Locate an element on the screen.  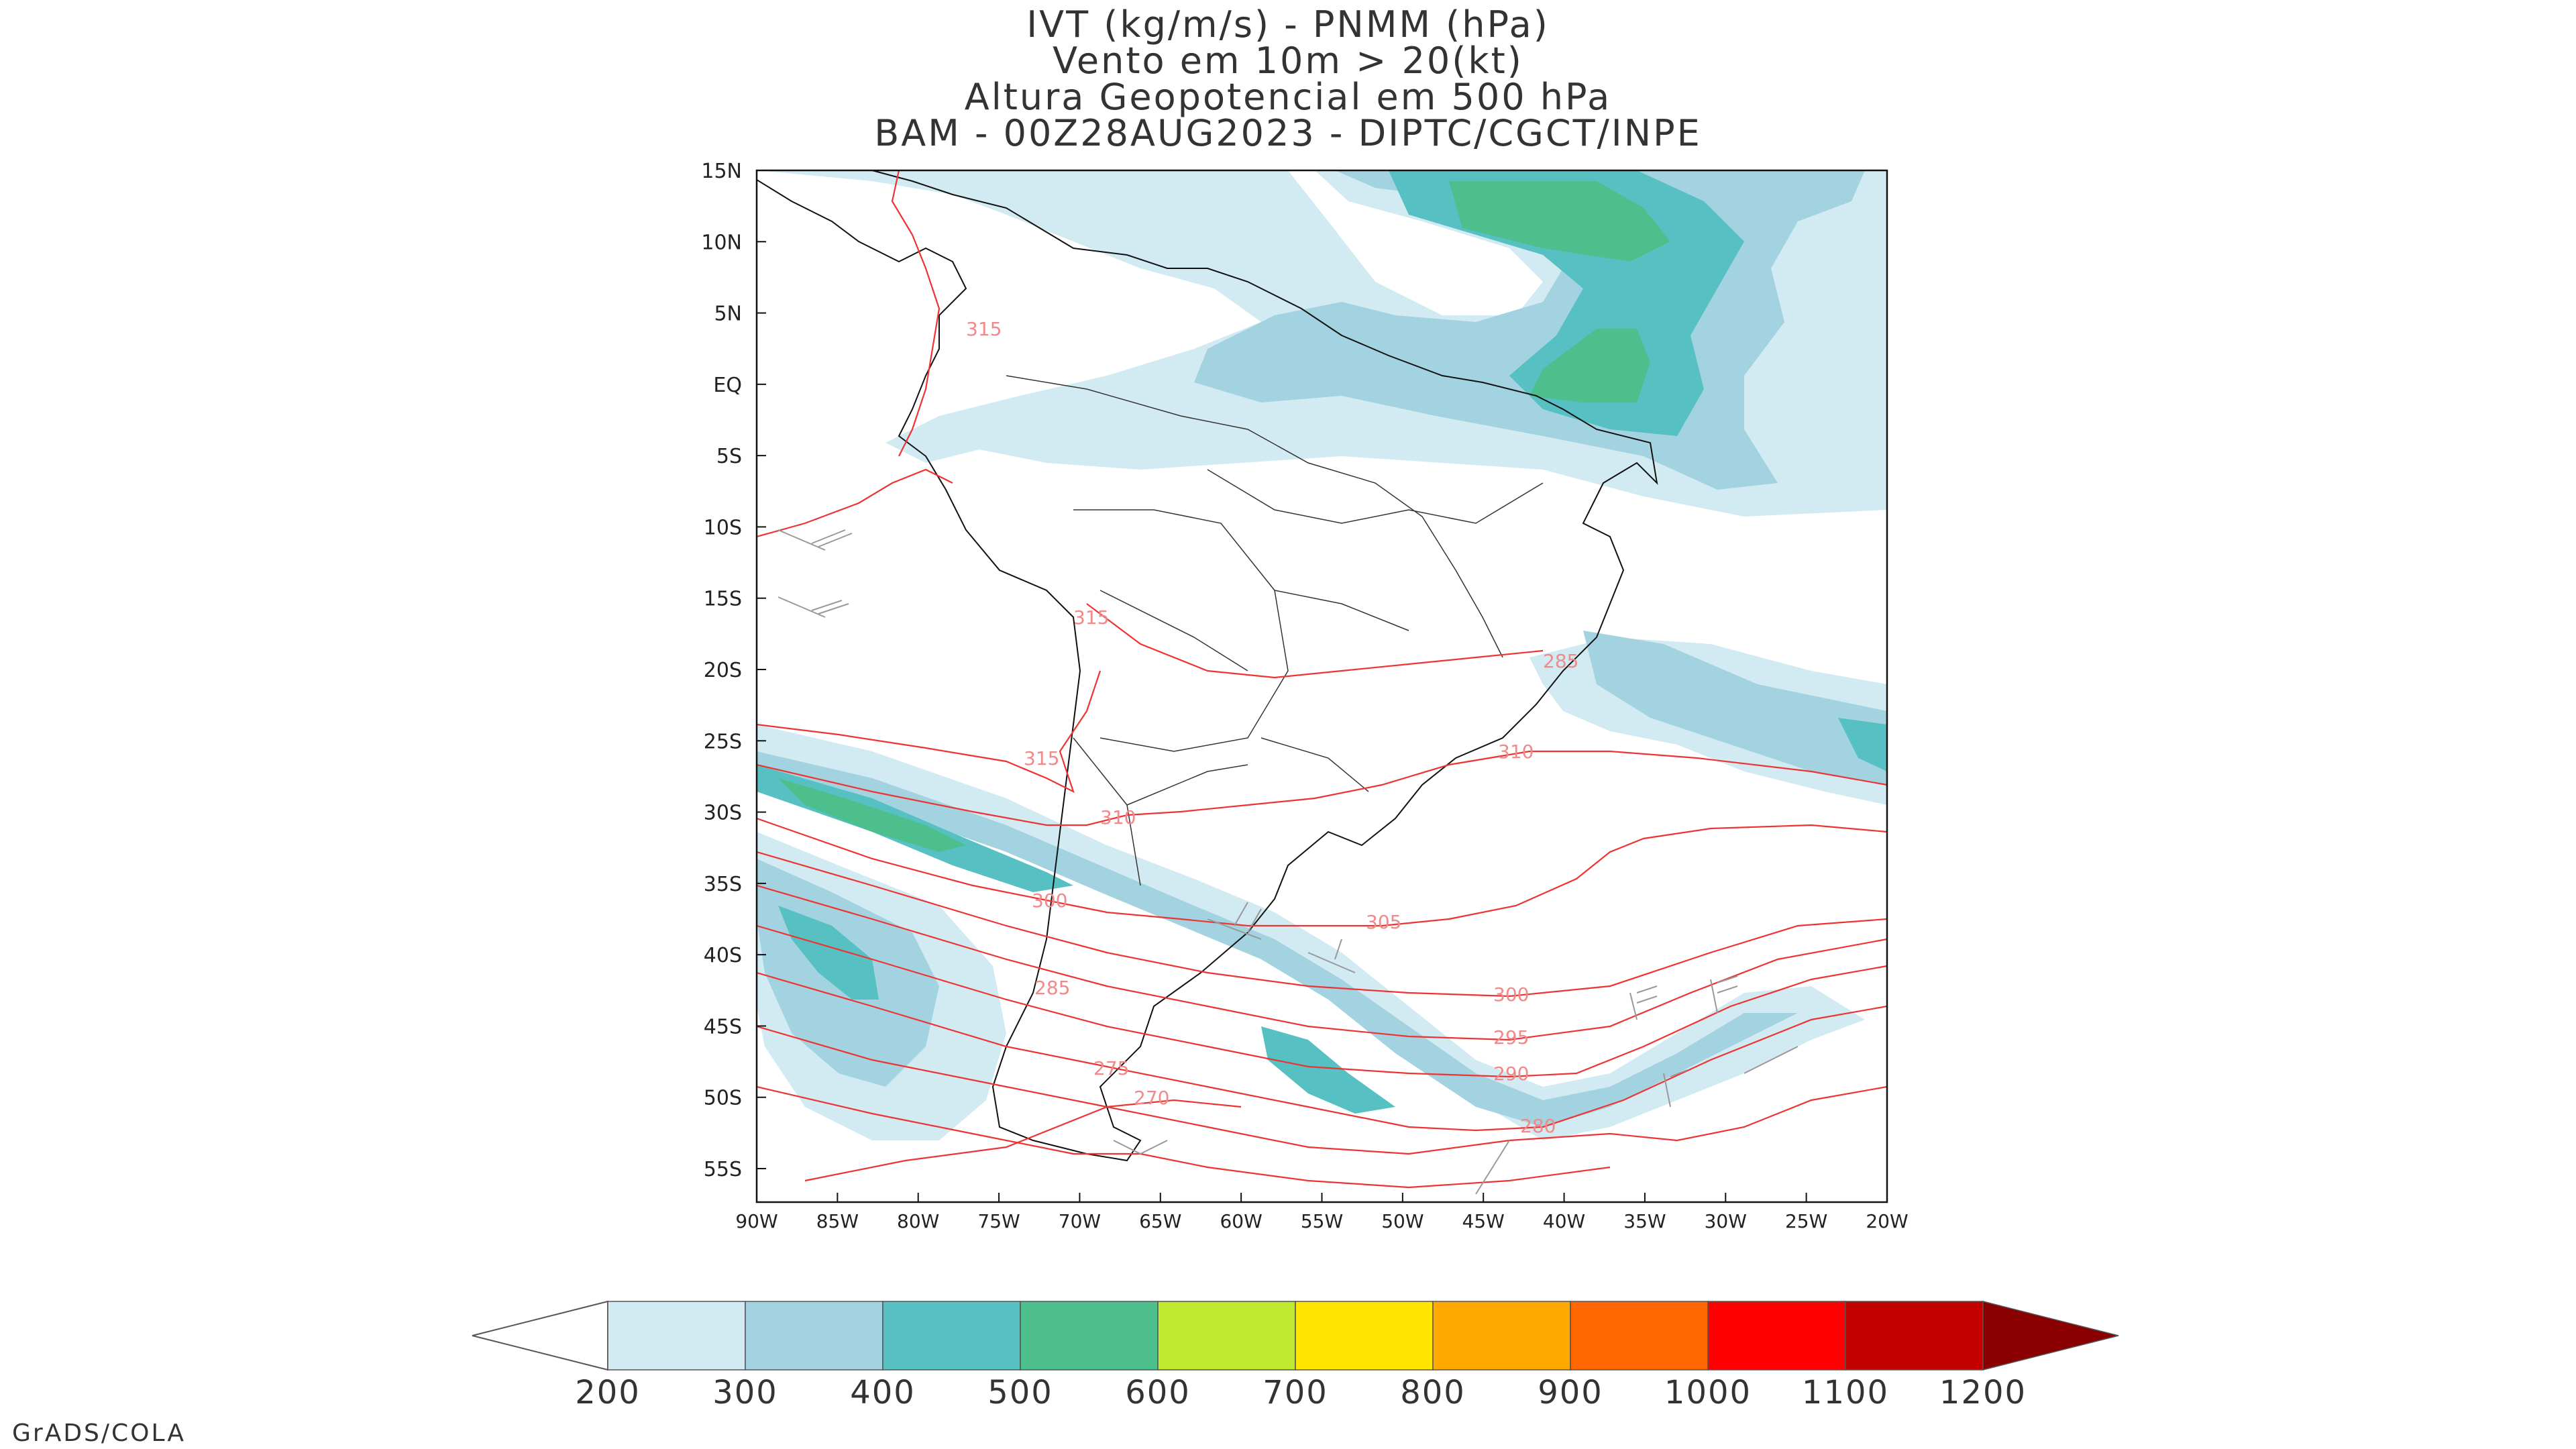
ivt-area-satl-mid is located at coordinates (1735, 708).